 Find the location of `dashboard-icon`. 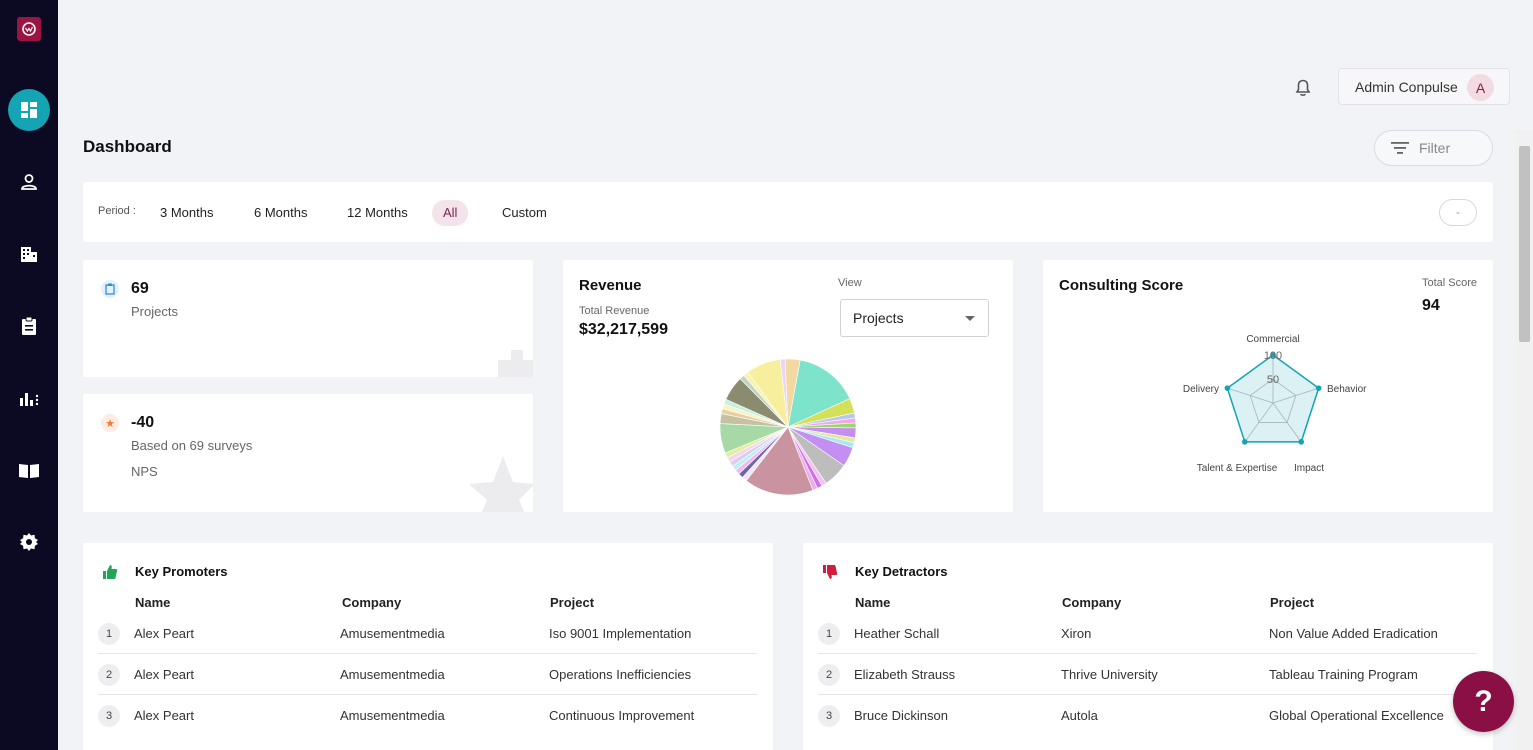

dashboard-icon is located at coordinates (29, 110).